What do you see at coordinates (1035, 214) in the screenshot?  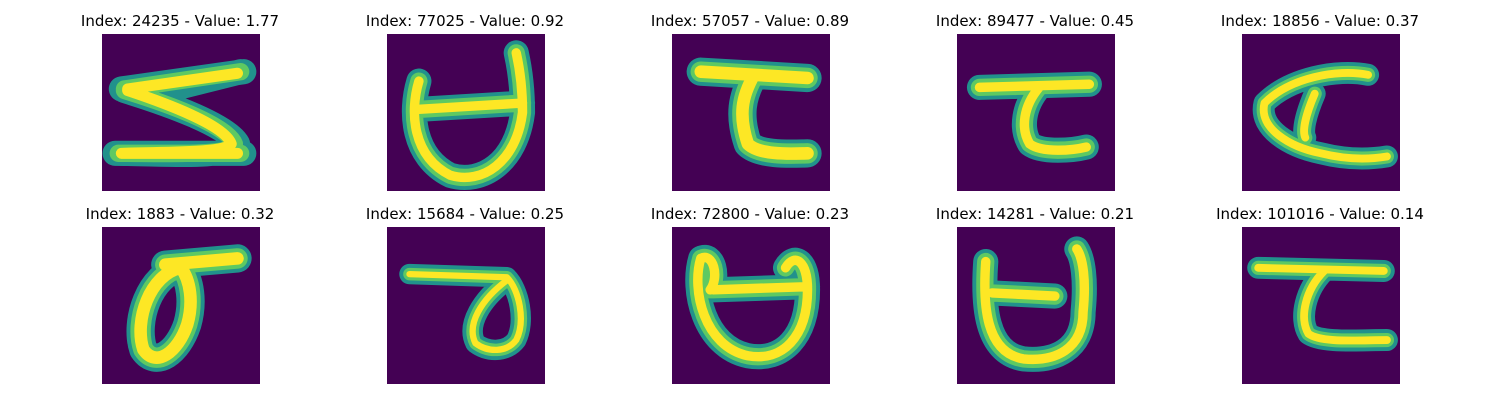 I see `panel-title: Index: 14281 - Value: 0.21` at bounding box center [1035, 214].